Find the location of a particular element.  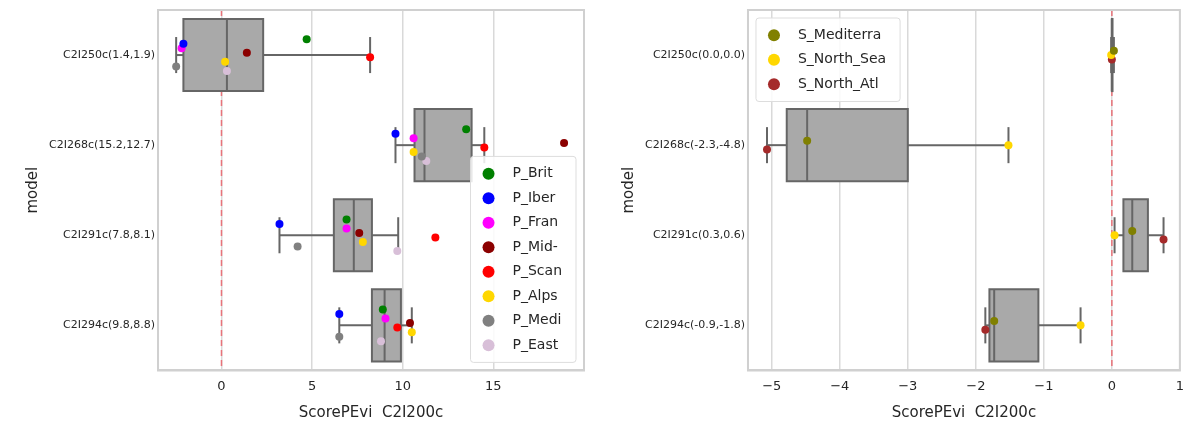

legend-label: P_Fran is located at coordinates (535, 221).